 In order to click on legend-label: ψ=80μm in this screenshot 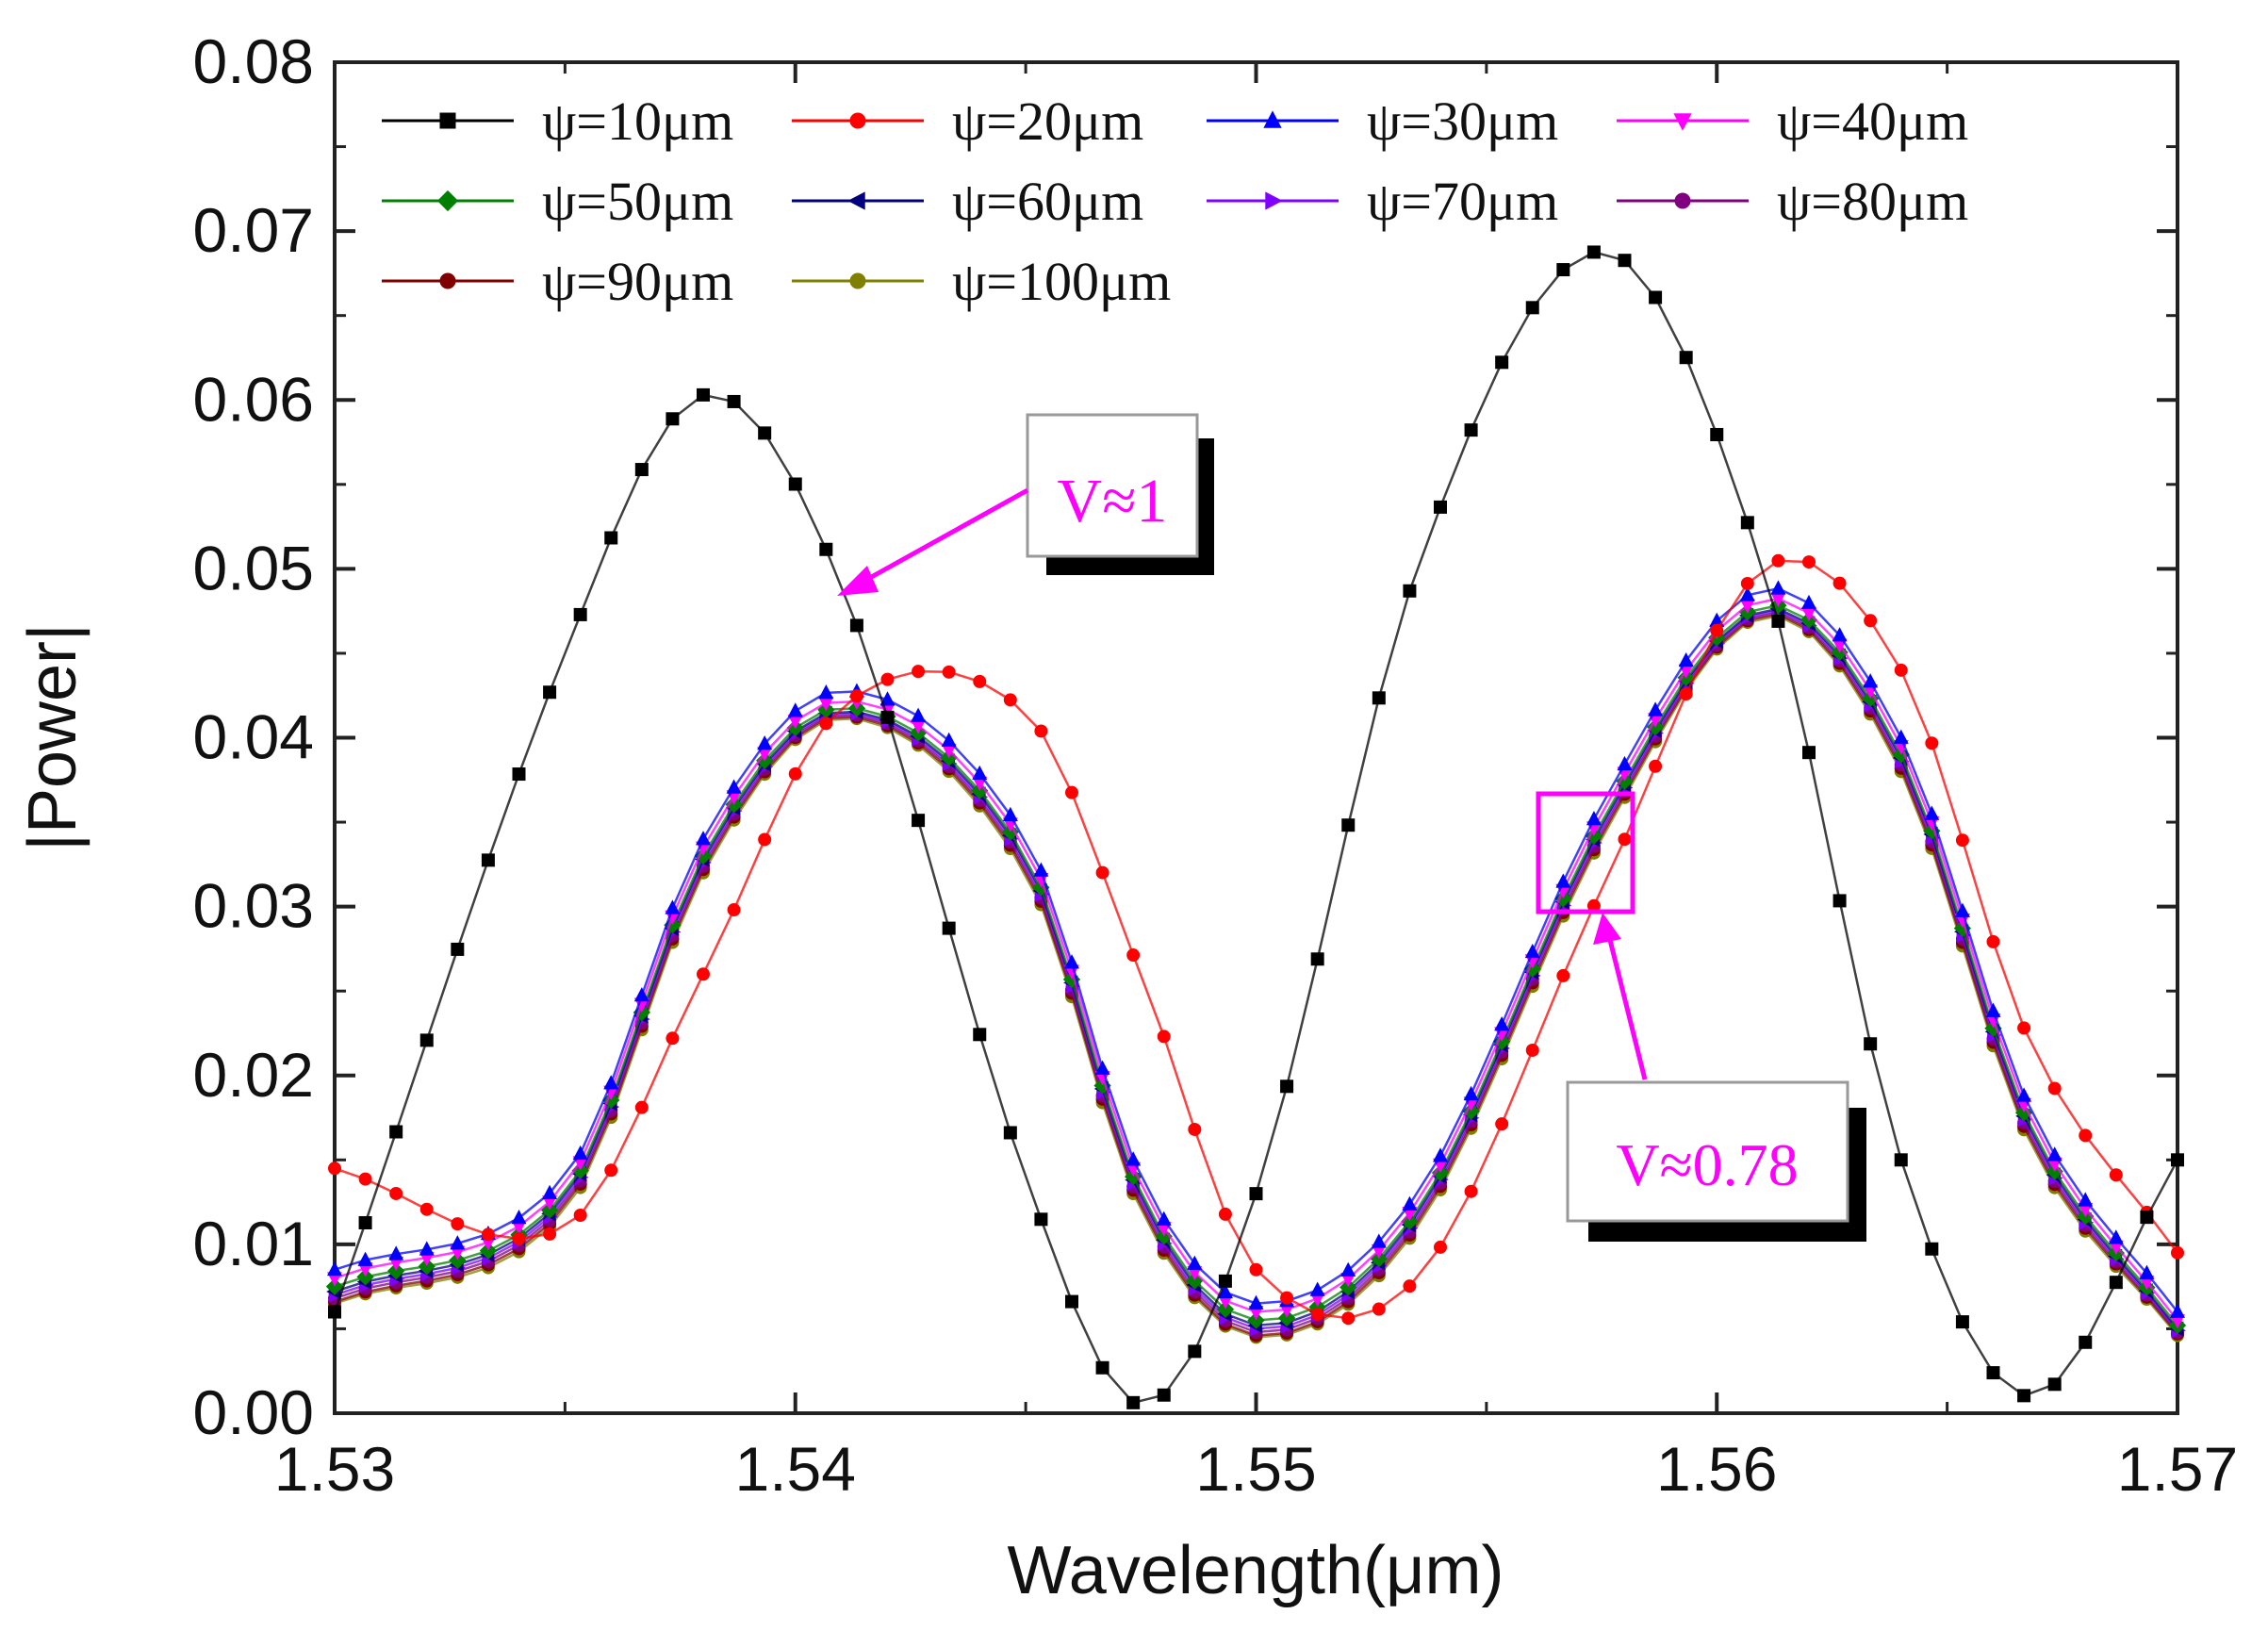, I will do `click(1873, 201)`.